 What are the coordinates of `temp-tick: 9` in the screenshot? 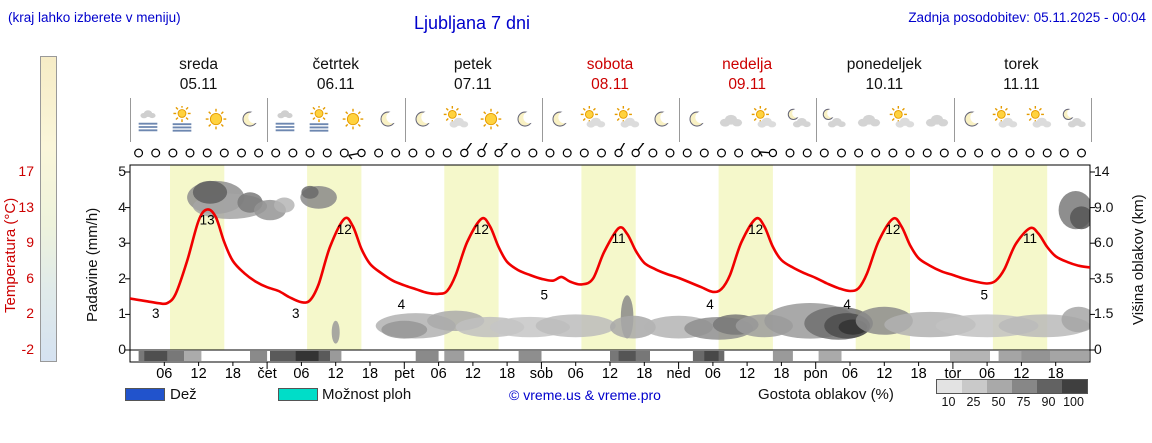 It's located at (30, 242).